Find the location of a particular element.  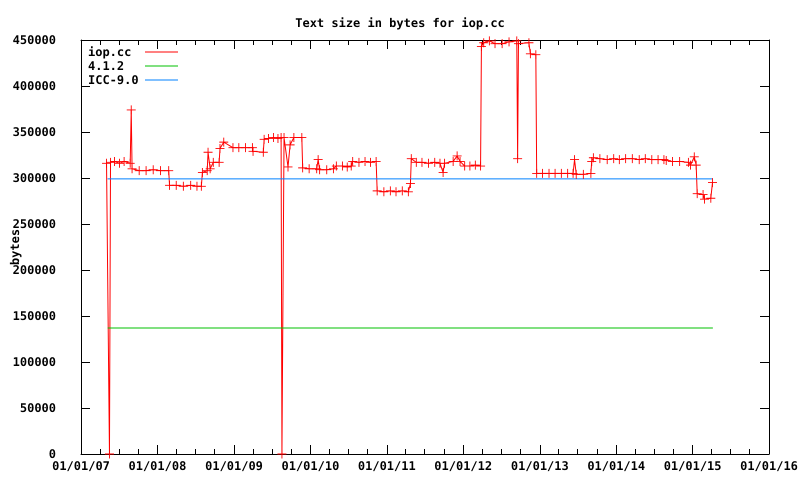

x-tick-label: 01/01/08 is located at coordinates (157, 466).